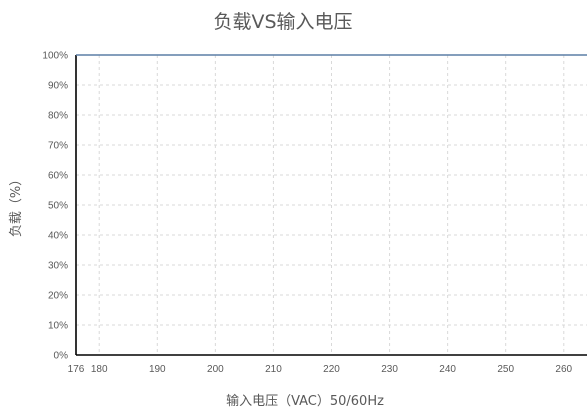  I want to click on x-tick-label: 210, so click(273, 369).